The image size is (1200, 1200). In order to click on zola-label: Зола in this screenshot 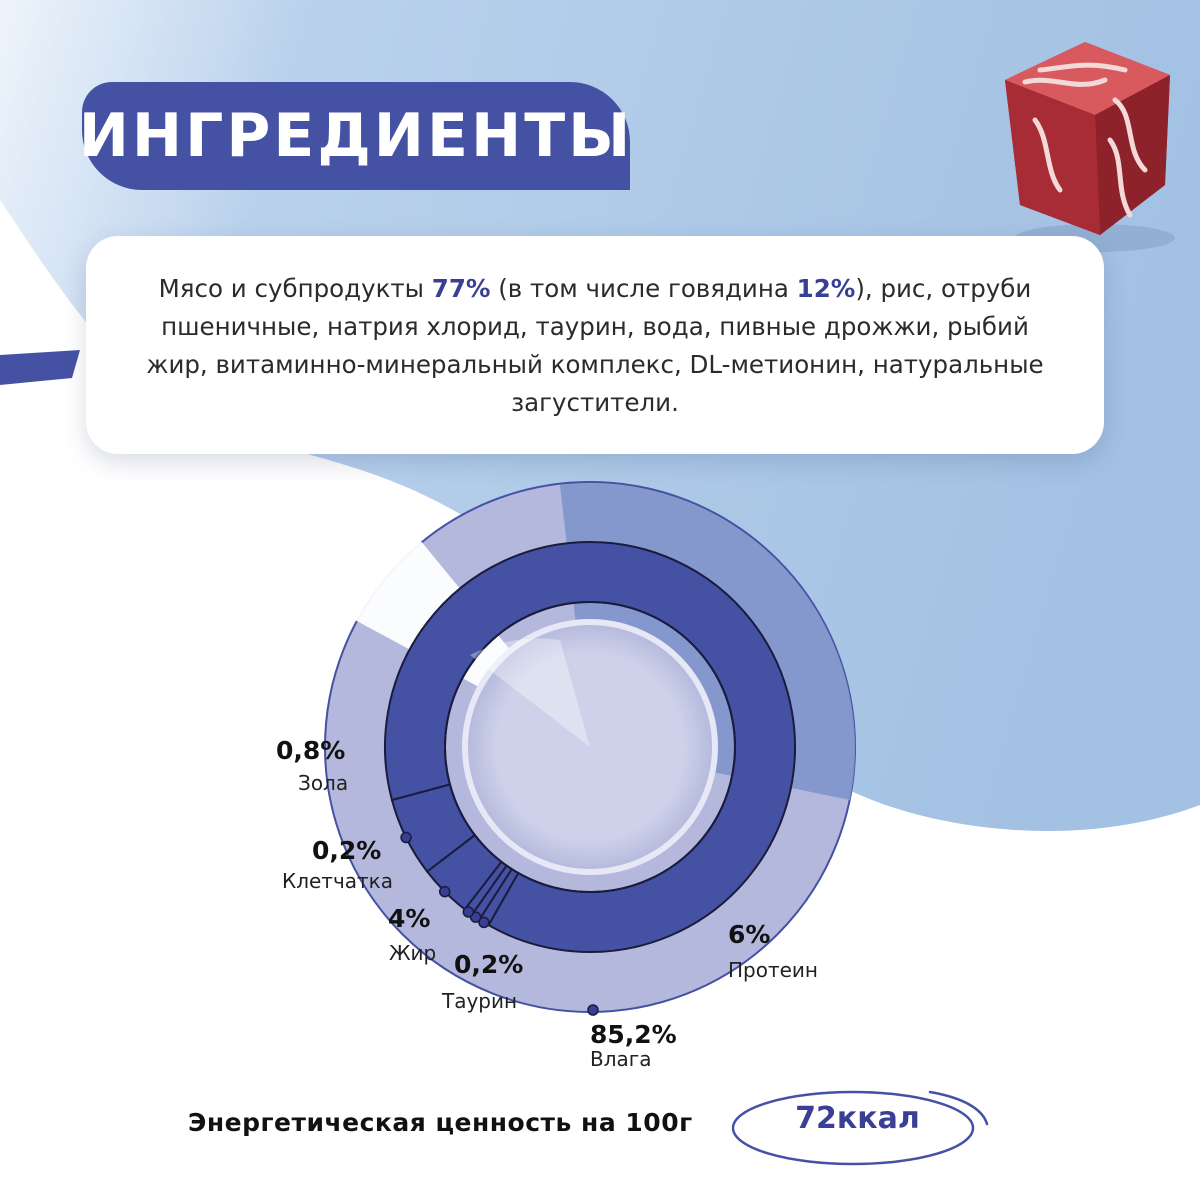, I will do `click(323, 783)`.